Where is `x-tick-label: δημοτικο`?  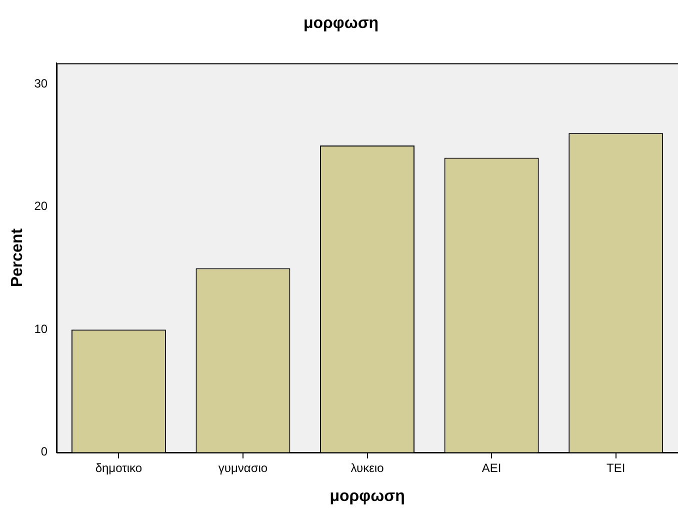
x-tick-label: δημοτικο is located at coordinates (118, 467).